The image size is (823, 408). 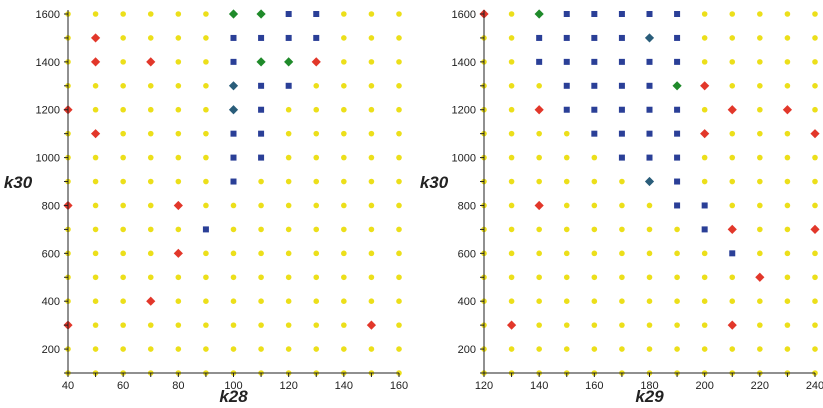 What do you see at coordinates (814, 386) in the screenshot?
I see `x-tick-label: 240` at bounding box center [814, 386].